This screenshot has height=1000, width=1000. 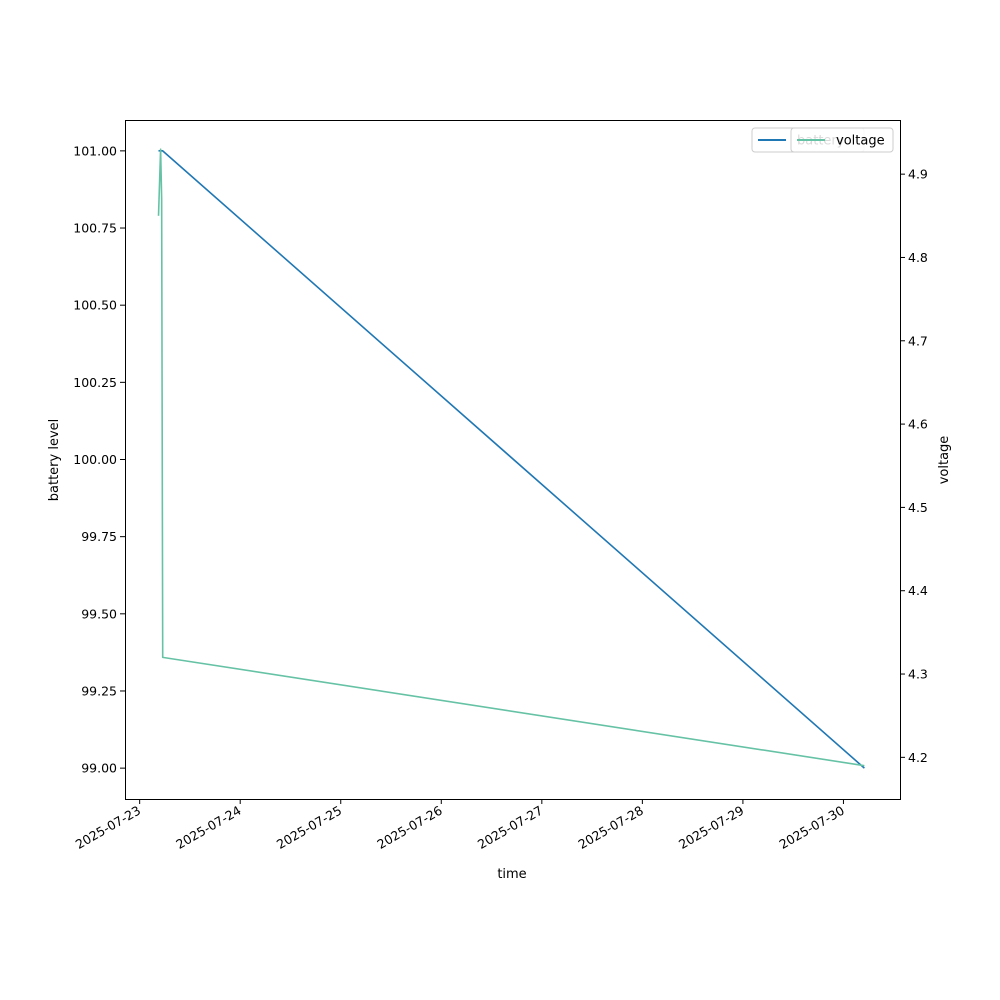 I want to click on x-axis-label: time, so click(x=511, y=874).